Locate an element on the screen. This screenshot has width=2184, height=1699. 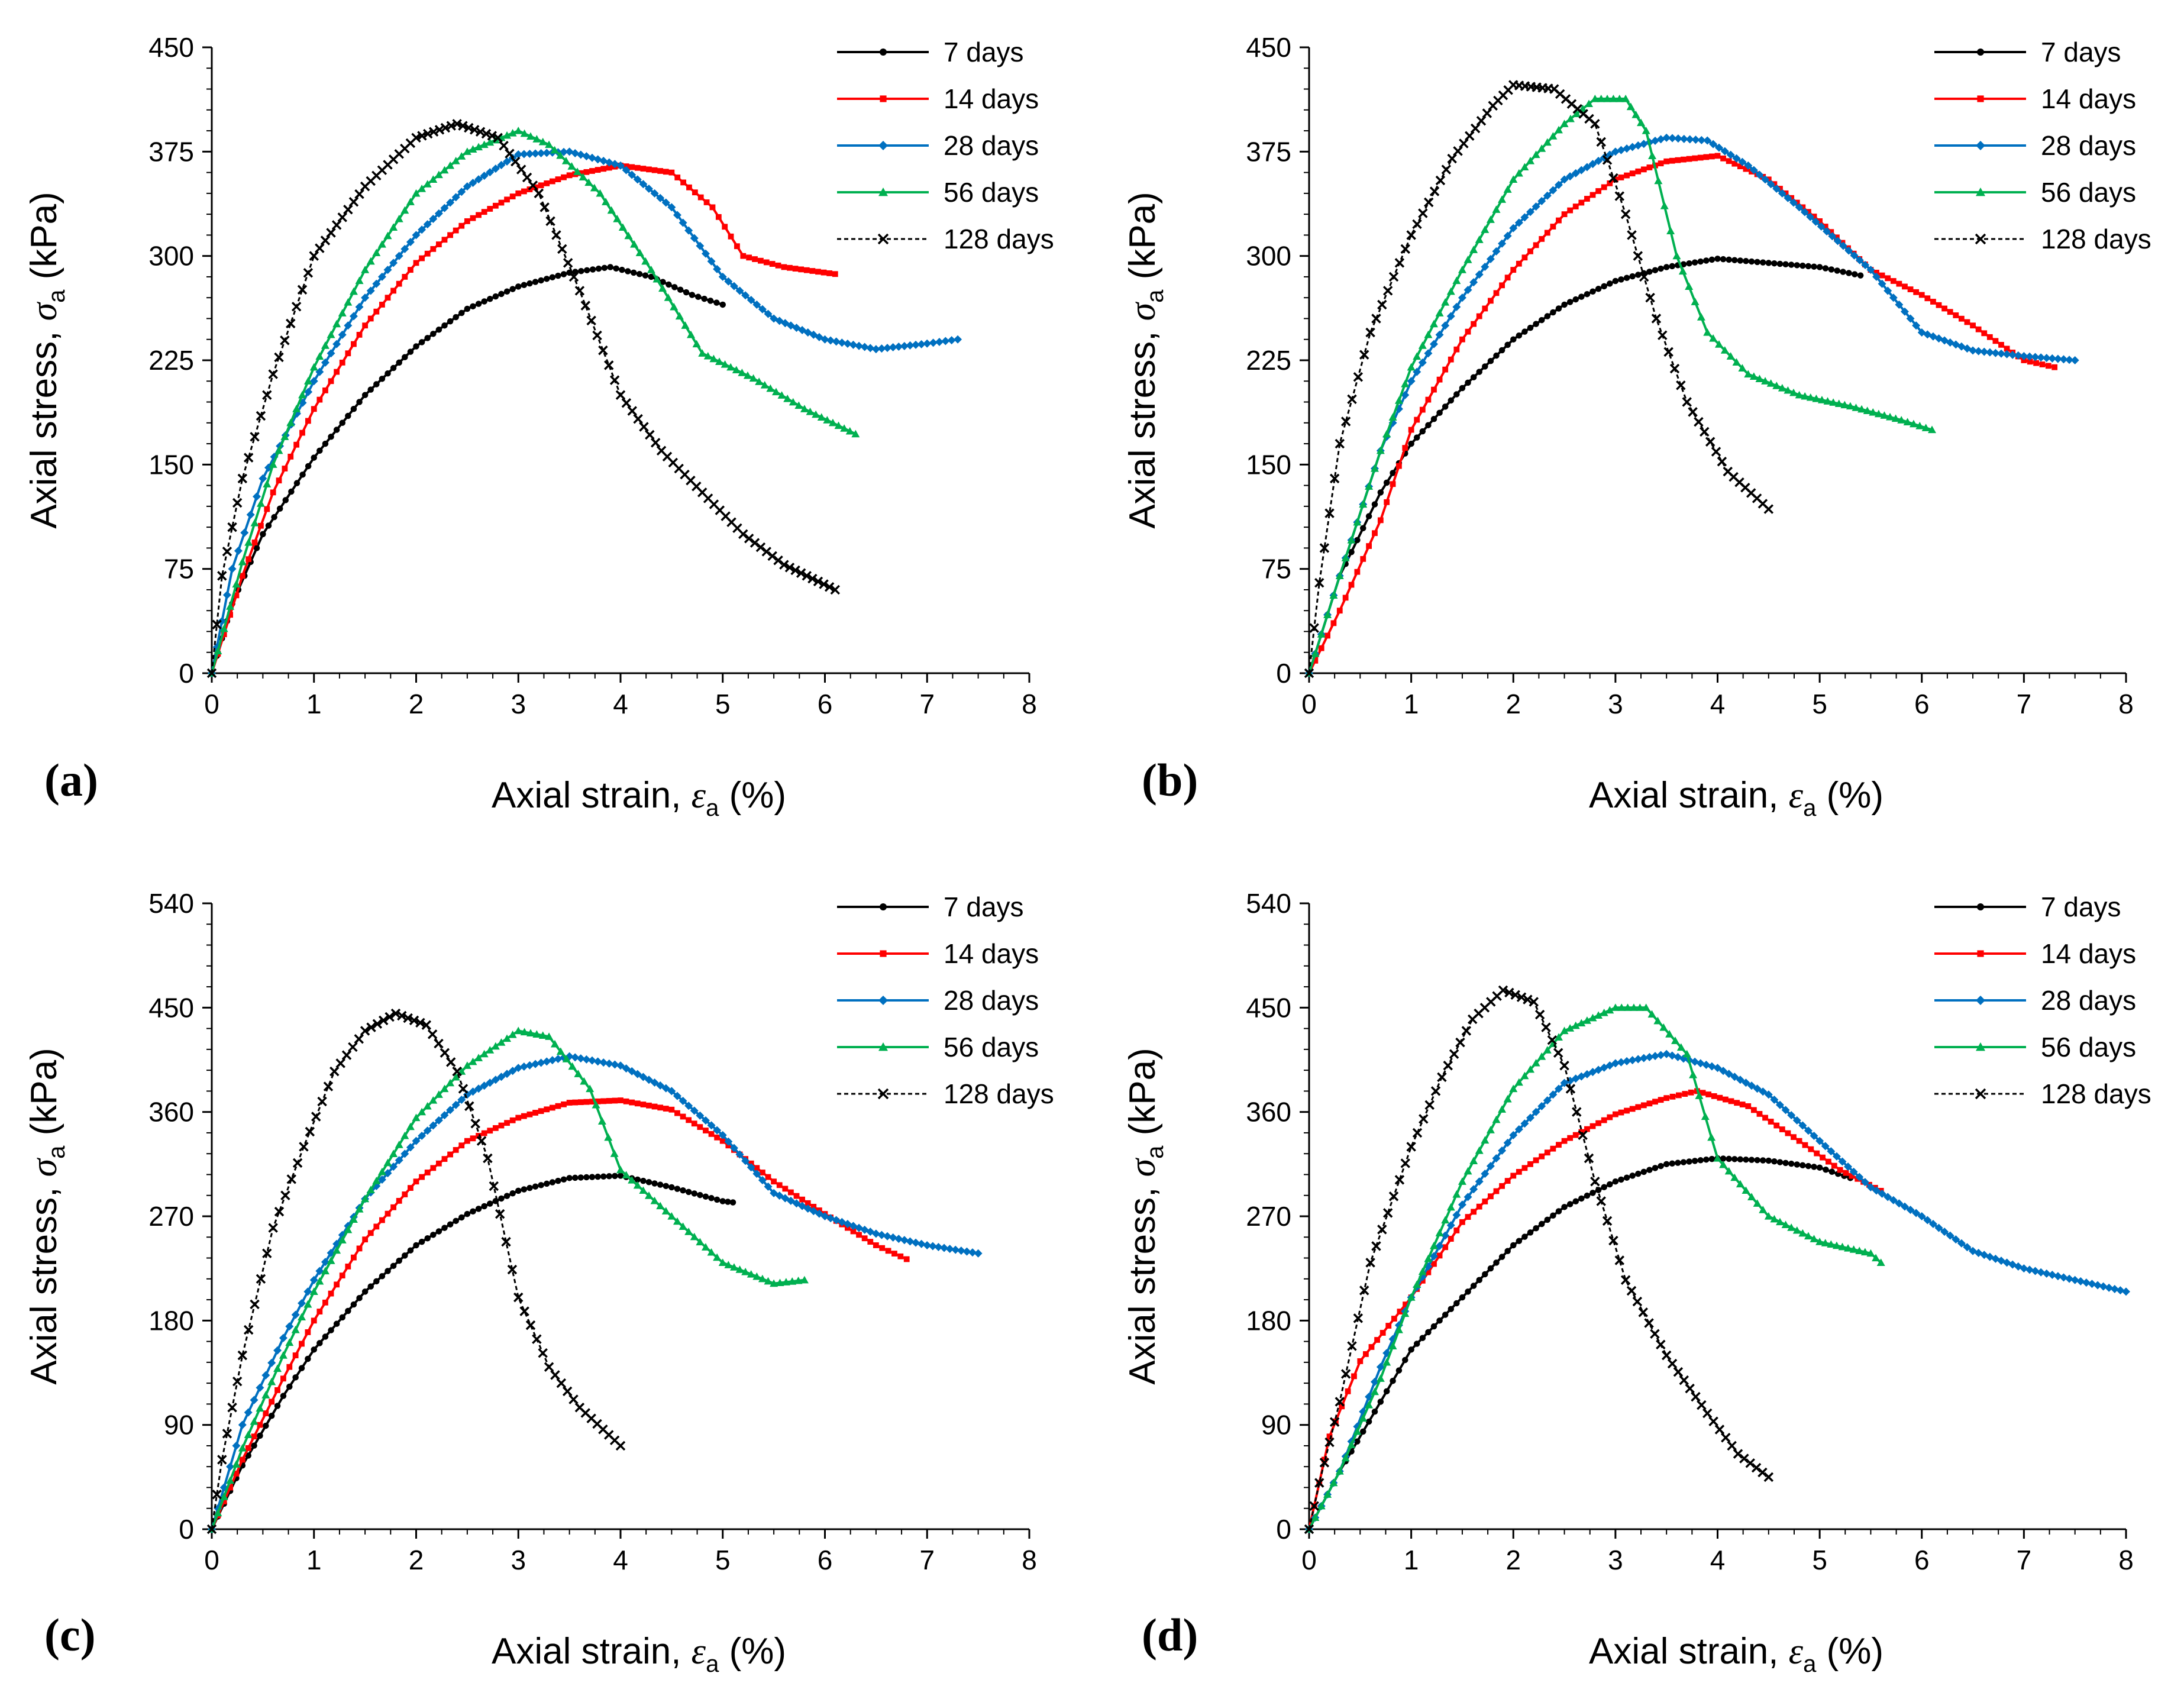
x-tick-label: 6 is located at coordinates (1922, 704).